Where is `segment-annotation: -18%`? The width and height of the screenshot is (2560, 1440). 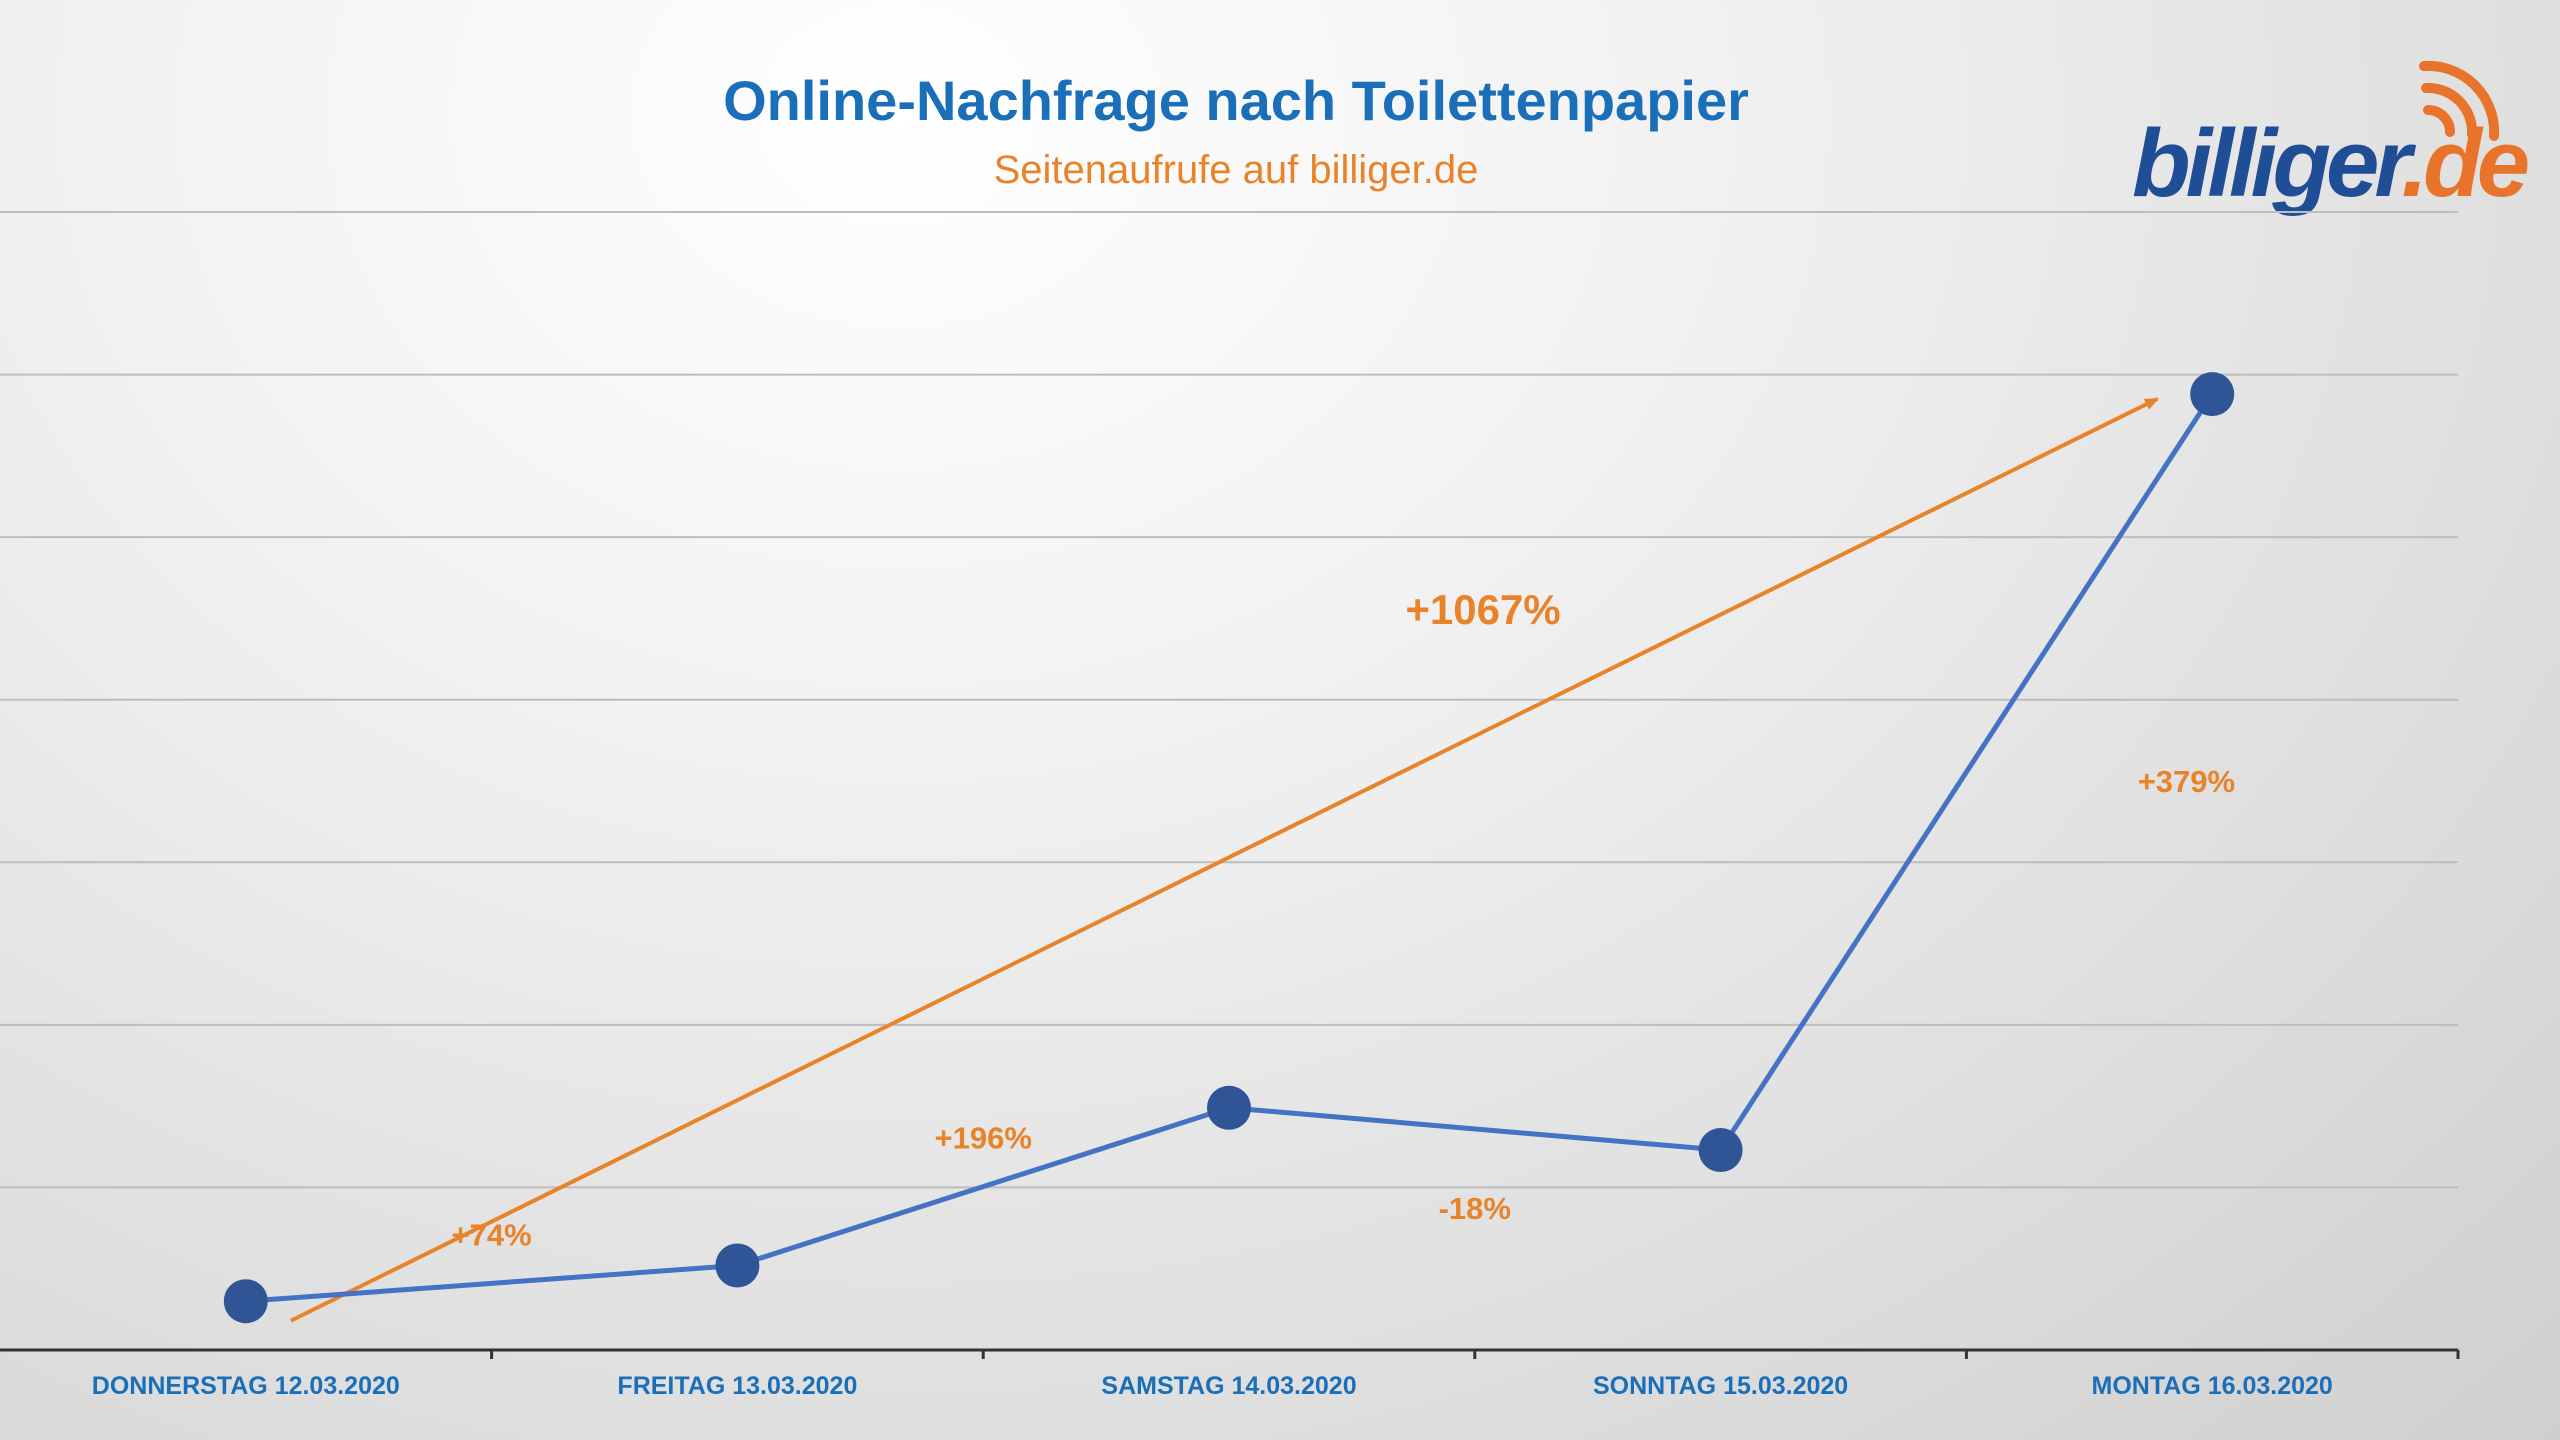 segment-annotation: -18% is located at coordinates (1475, 1208).